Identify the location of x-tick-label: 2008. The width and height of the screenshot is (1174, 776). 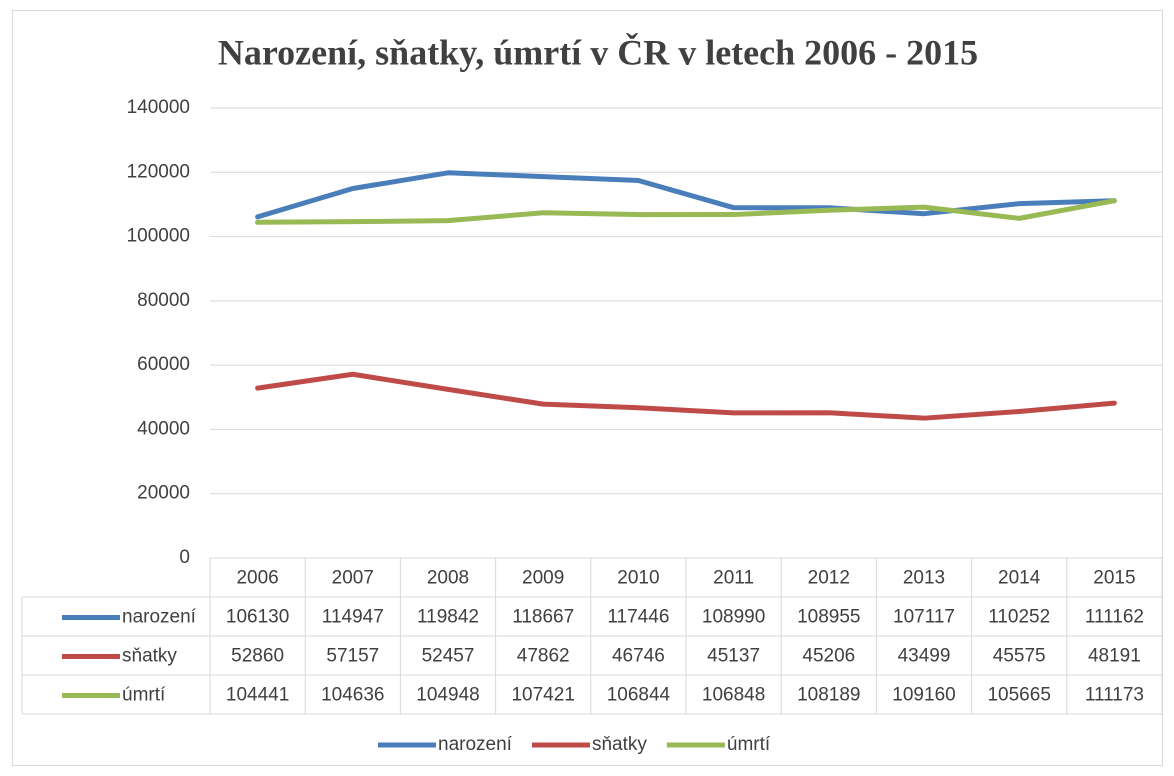
(448, 578).